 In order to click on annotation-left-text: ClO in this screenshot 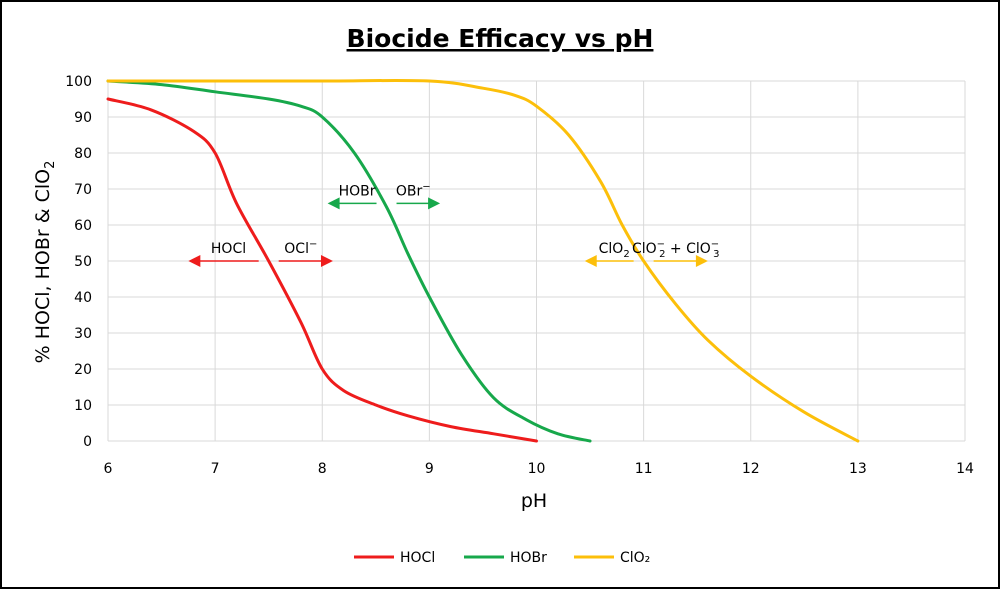, I will do `click(611, 249)`.